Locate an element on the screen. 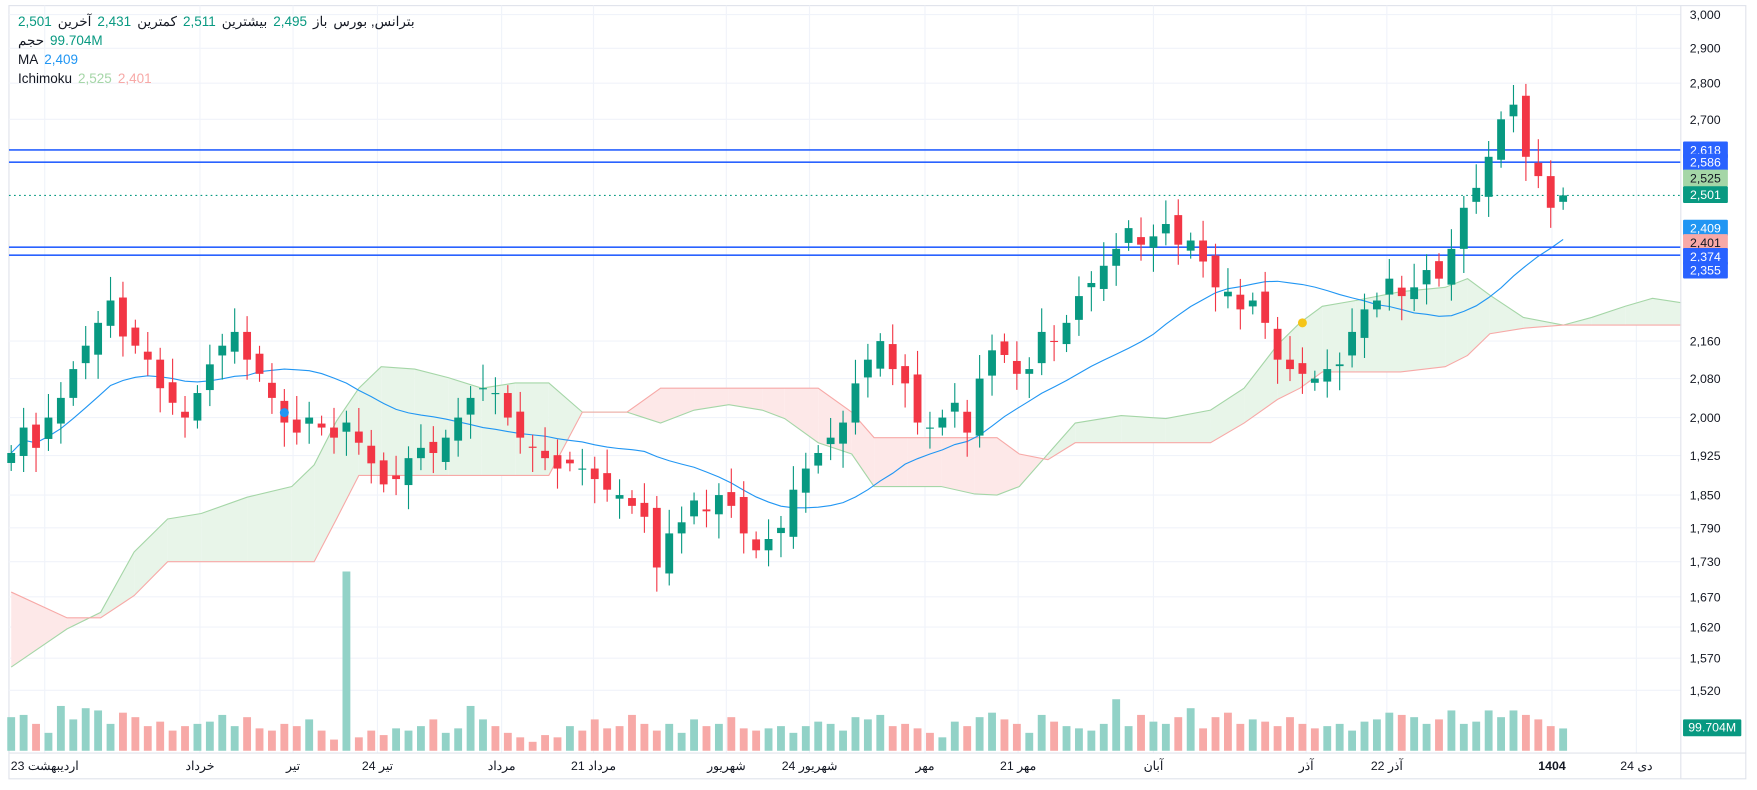  y-tick-label: 1,670 is located at coordinates (1705, 597).